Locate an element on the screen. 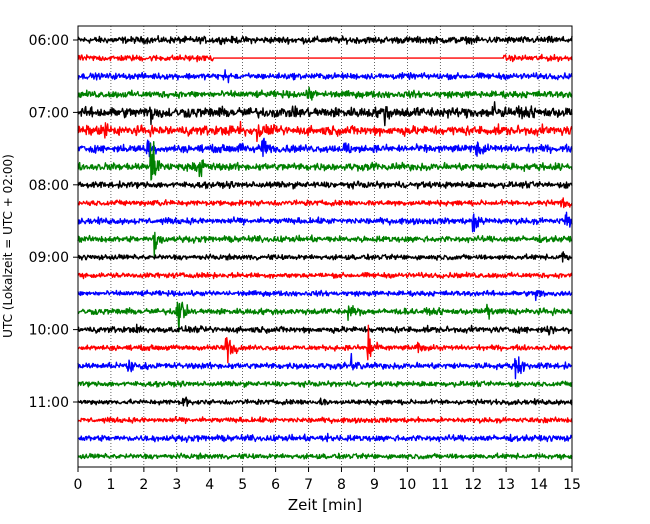 The width and height of the screenshot is (650, 524). y-axis-label: UTC (Lokalzeit = UTC + 02:00) is located at coordinates (8, 246).